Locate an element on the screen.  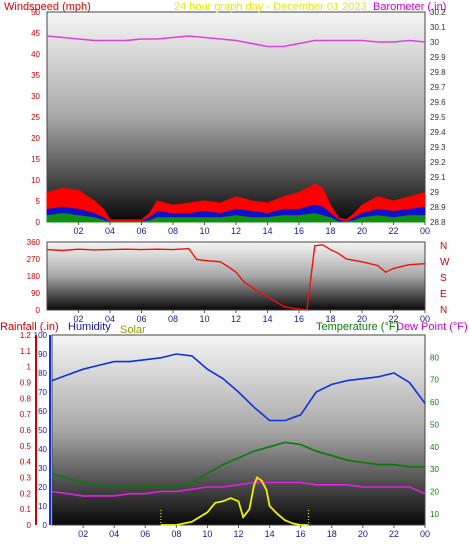
multi-x-tick-label: 06 is located at coordinates (145, 534).